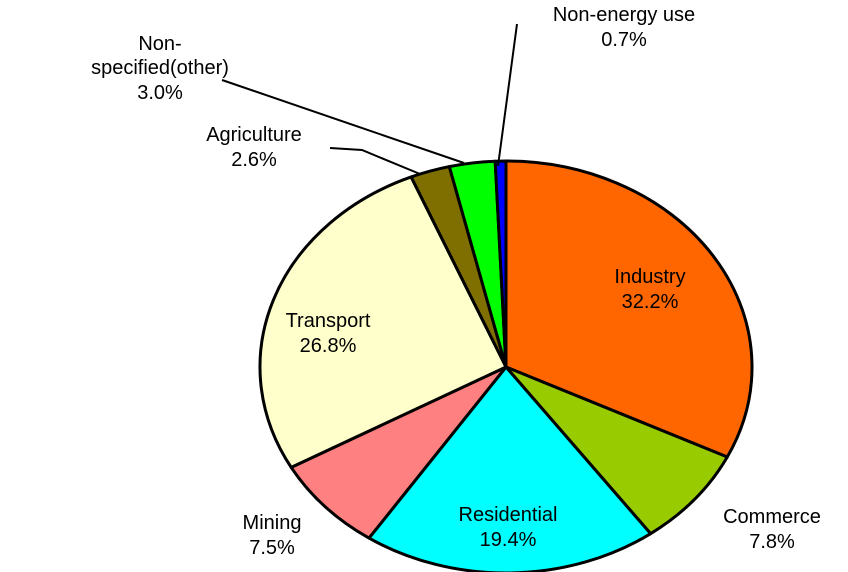 This screenshot has width=848, height=572. What do you see at coordinates (272, 523) in the screenshot?
I see `slice-label: Mining` at bounding box center [272, 523].